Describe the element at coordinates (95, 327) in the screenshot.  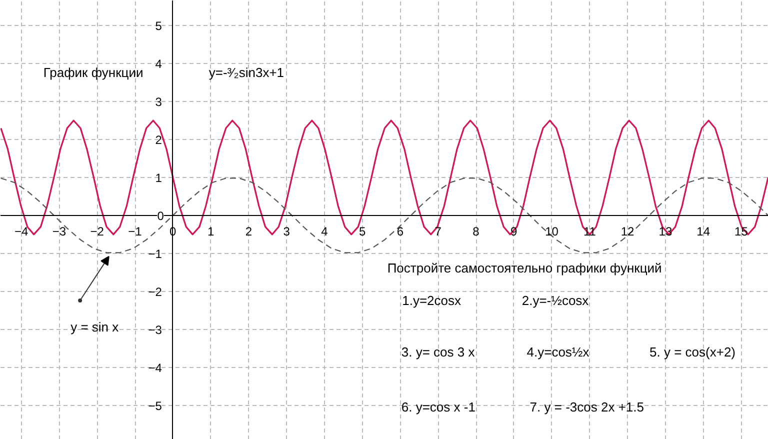
I see `annotation: y = sin x` at that location.